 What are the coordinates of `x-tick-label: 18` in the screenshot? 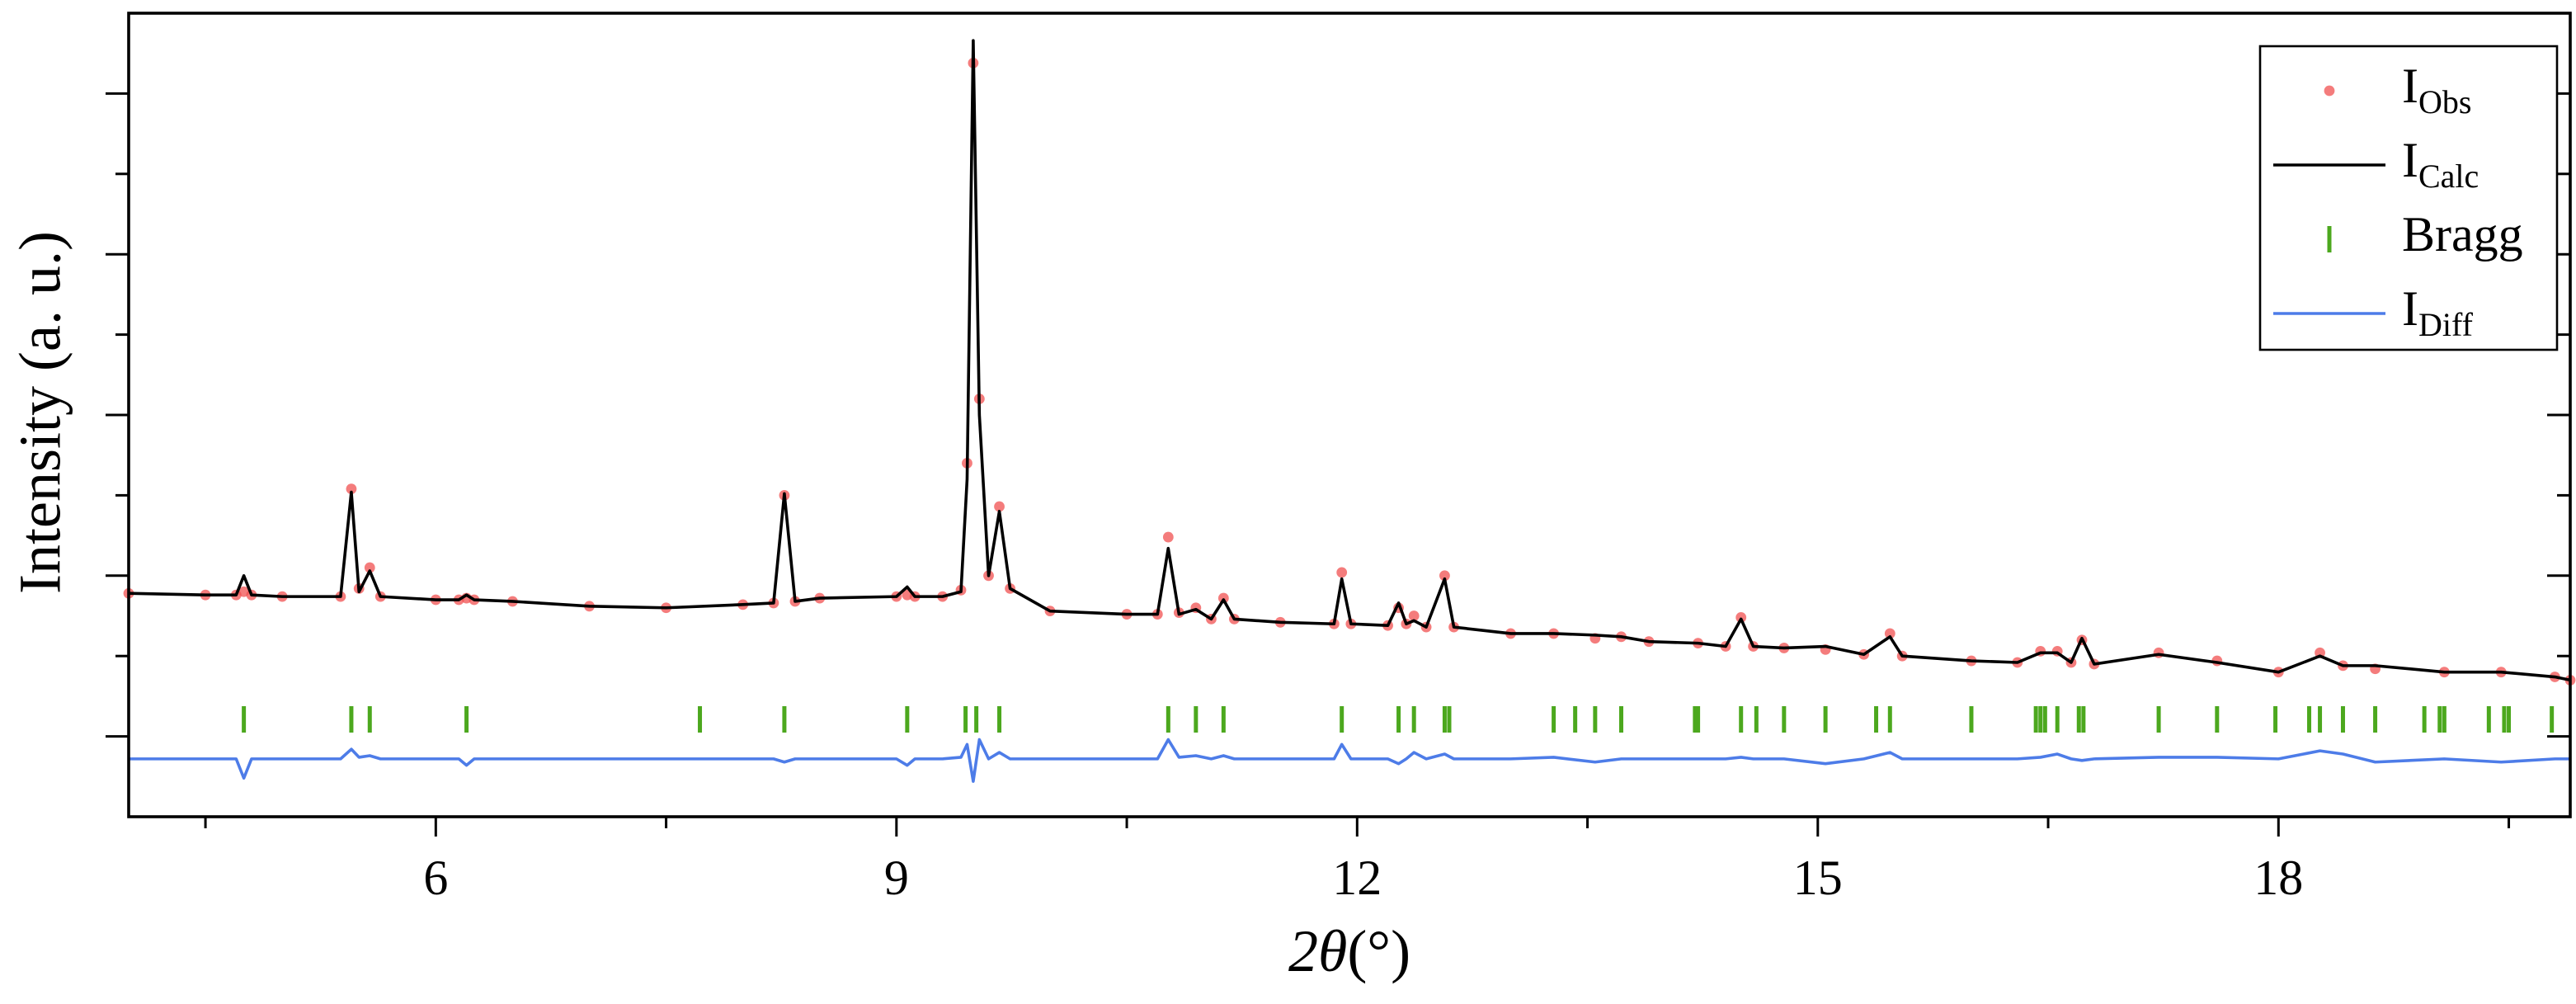 It's located at (2278, 878).